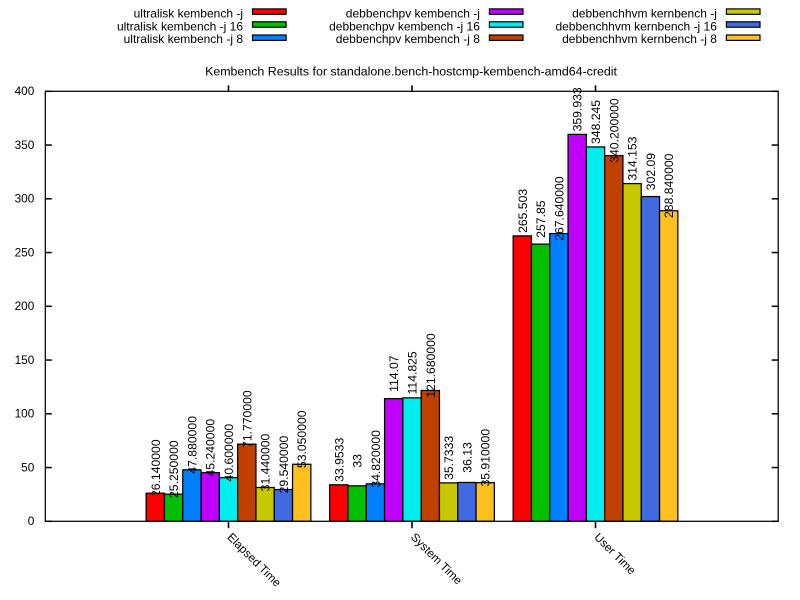 Image resolution: width=800 pixels, height=600 pixels. Describe the element at coordinates (25, 306) in the screenshot. I see `svg-text: 200` at that location.